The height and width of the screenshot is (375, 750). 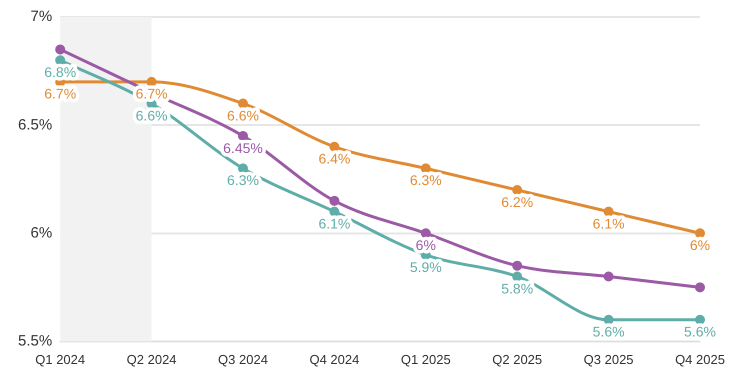 What do you see at coordinates (517, 288) in the screenshot?
I see `data-label: 5.8%` at bounding box center [517, 288].